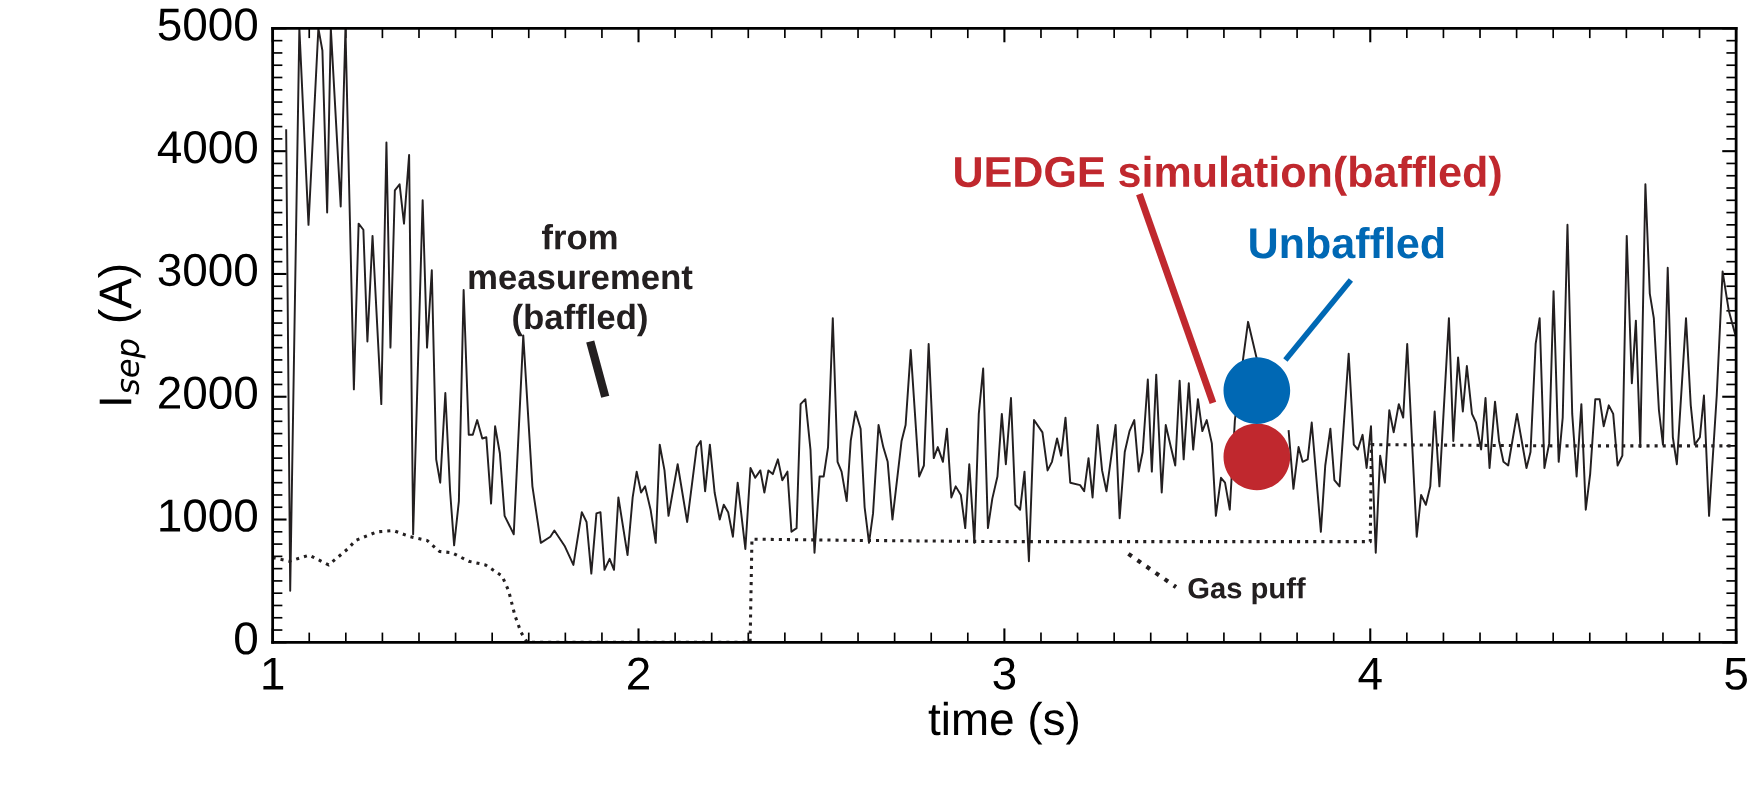  Describe the element at coordinates (122, 334) in the screenshot. I see `y-axis-title: I$_{sep}$ (A)` at that location.